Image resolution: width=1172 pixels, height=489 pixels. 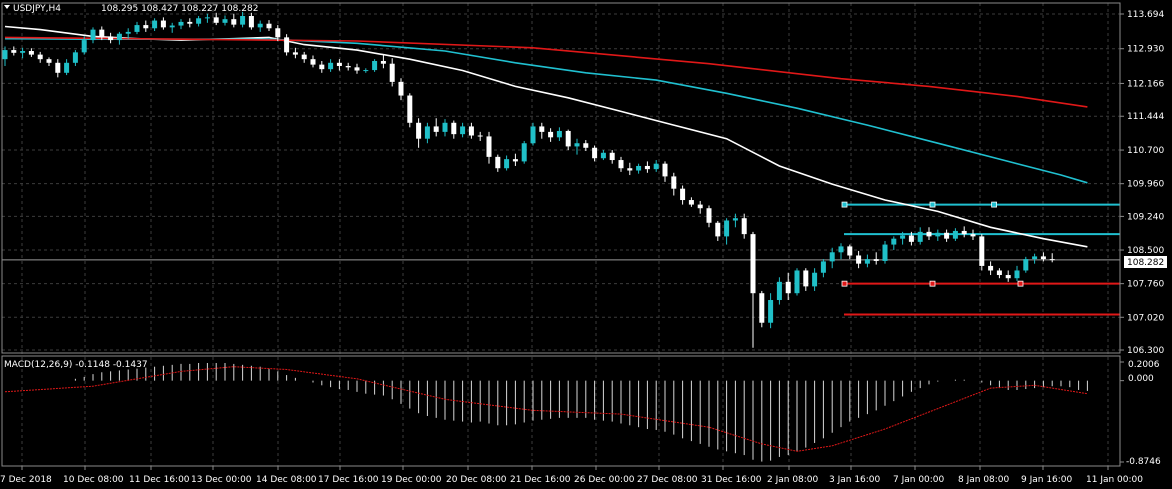 What do you see at coordinates (1145, 318) in the screenshot?
I see `price-tick-label: 107.020` at bounding box center [1145, 318].